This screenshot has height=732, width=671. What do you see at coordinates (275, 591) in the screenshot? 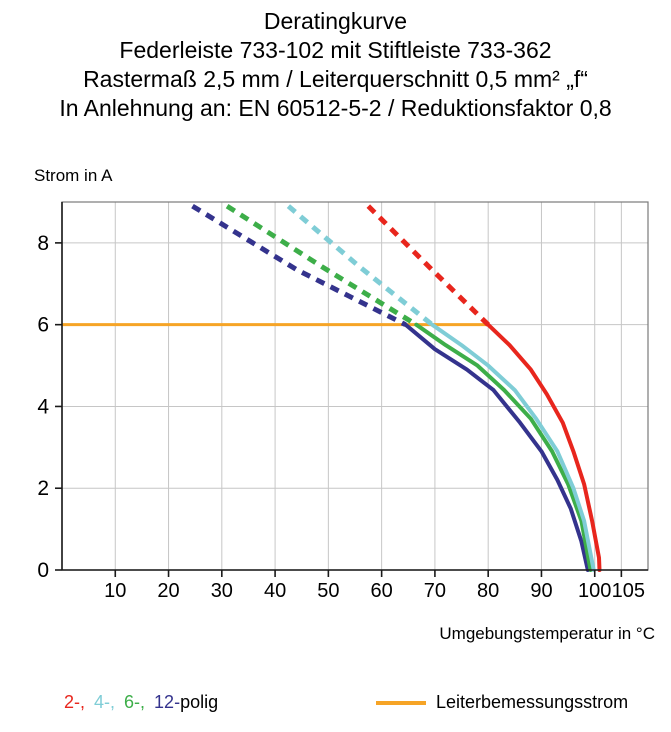
I see `svg-text: 40` at bounding box center [275, 591].